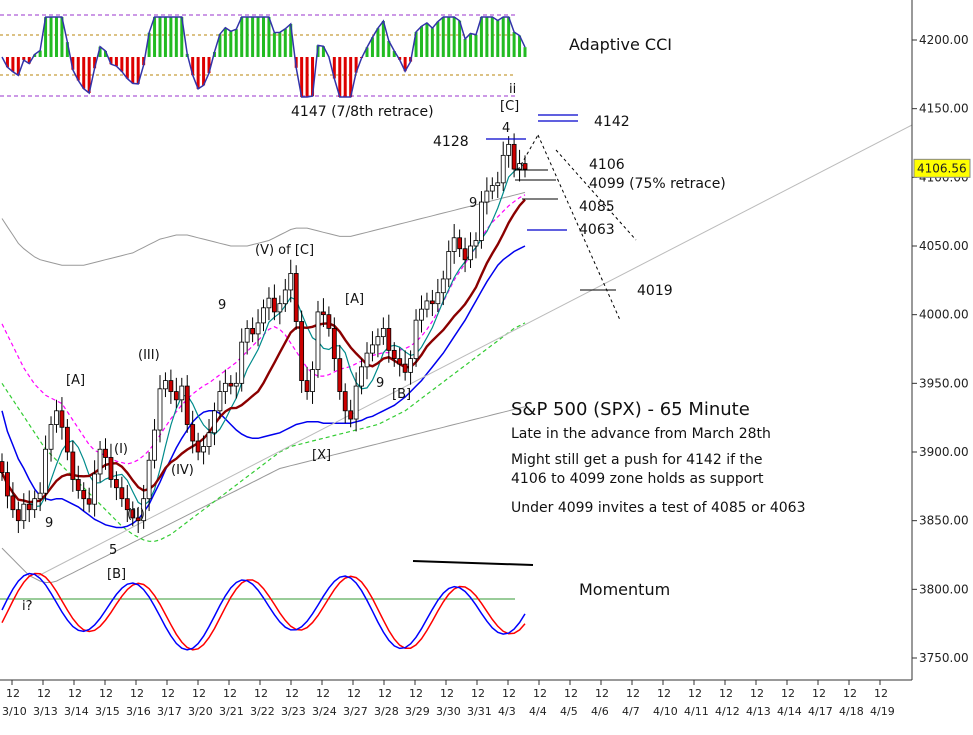 This screenshot has width=973, height=735. I want to click on momentum-red-line, so click(263, 611).